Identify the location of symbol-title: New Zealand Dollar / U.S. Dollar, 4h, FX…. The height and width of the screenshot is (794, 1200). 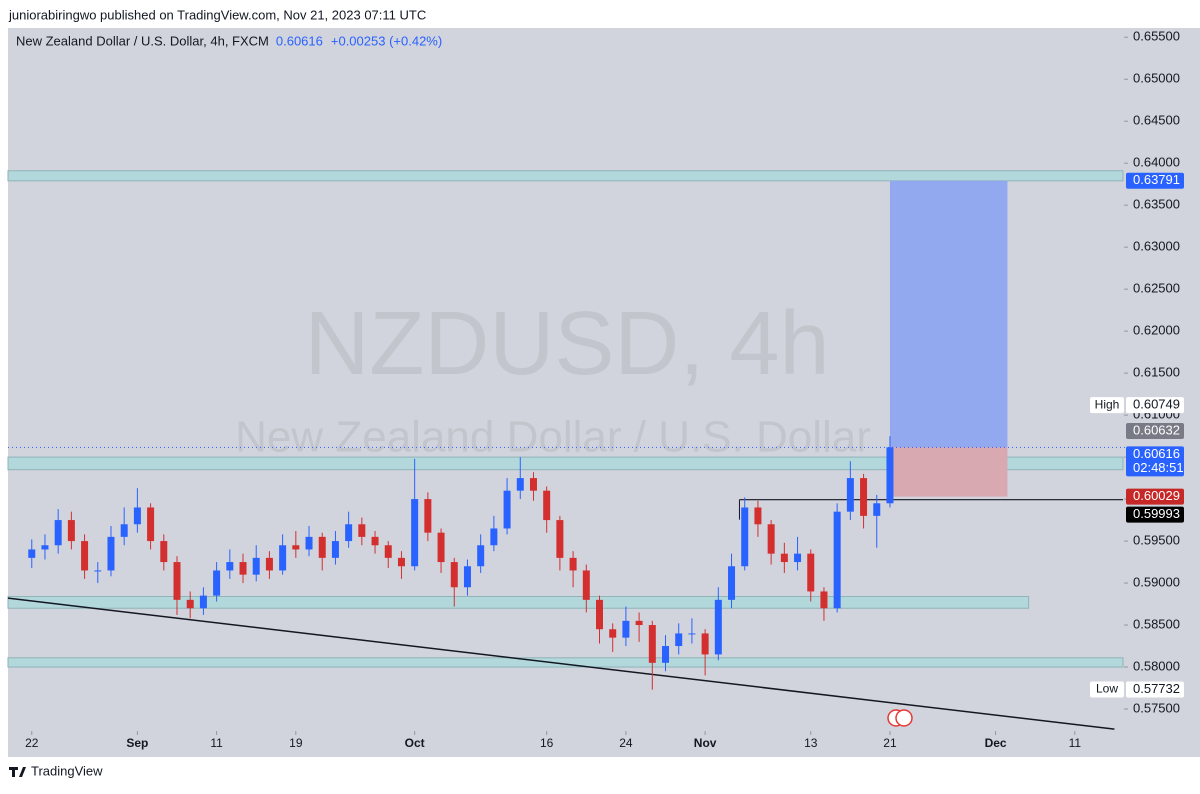
(142, 40).